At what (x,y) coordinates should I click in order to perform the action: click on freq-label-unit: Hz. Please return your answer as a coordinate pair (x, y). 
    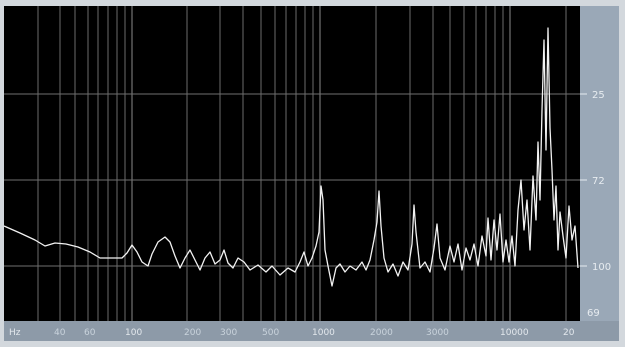
    Looking at the image, I should click on (15, 333).